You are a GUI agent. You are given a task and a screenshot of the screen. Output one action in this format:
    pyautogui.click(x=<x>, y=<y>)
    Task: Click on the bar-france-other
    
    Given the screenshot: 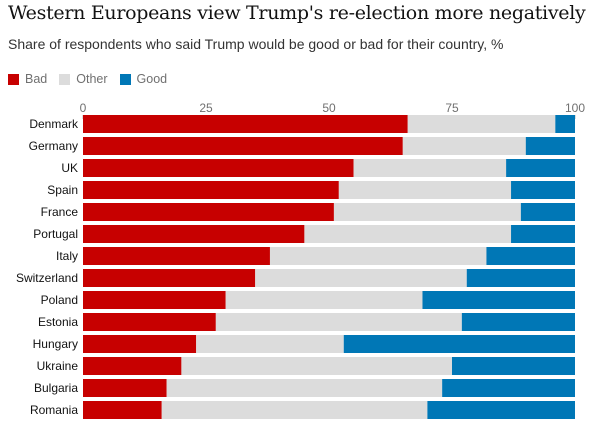 What is the action you would take?
    pyautogui.click(x=427, y=212)
    